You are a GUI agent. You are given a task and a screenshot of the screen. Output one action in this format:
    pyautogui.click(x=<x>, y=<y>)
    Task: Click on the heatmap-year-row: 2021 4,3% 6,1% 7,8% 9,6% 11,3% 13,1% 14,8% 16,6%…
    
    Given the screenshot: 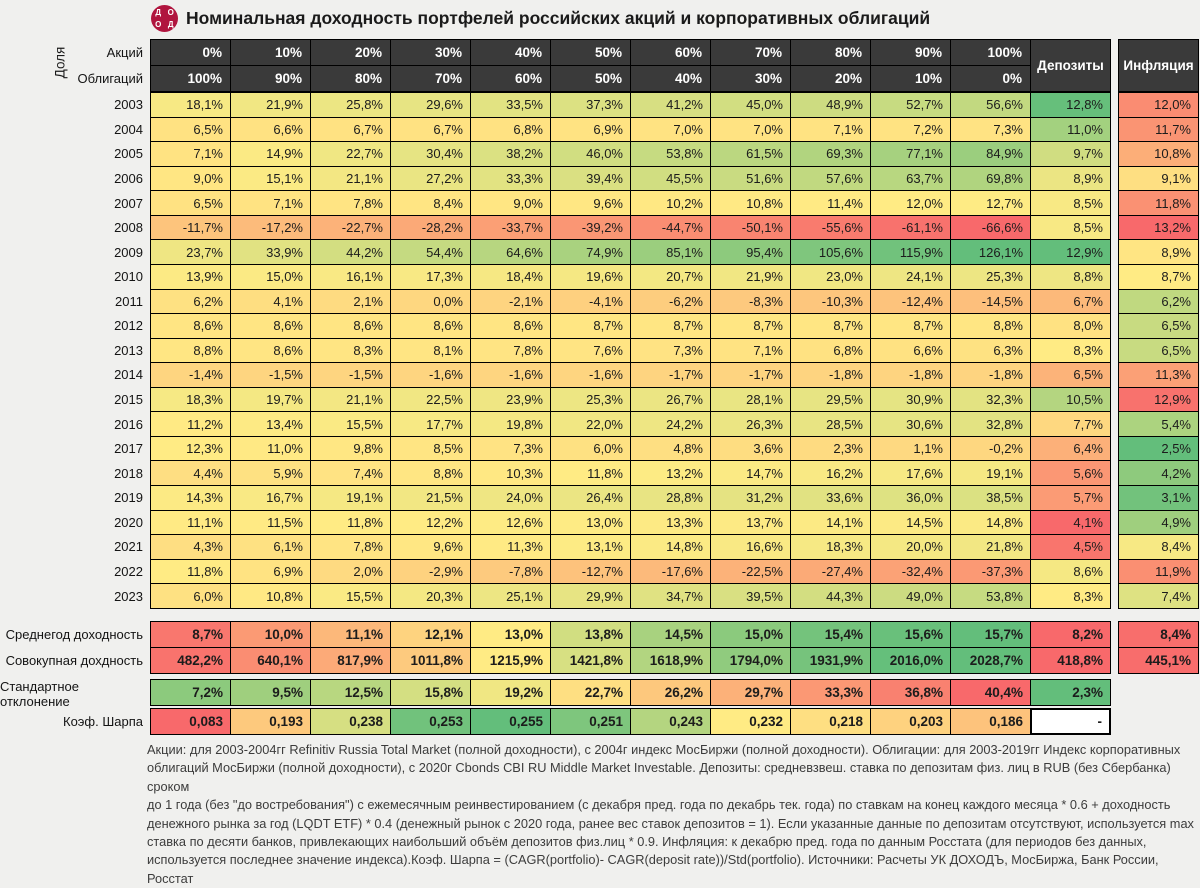 What is the action you would take?
    pyautogui.click(x=600, y=547)
    